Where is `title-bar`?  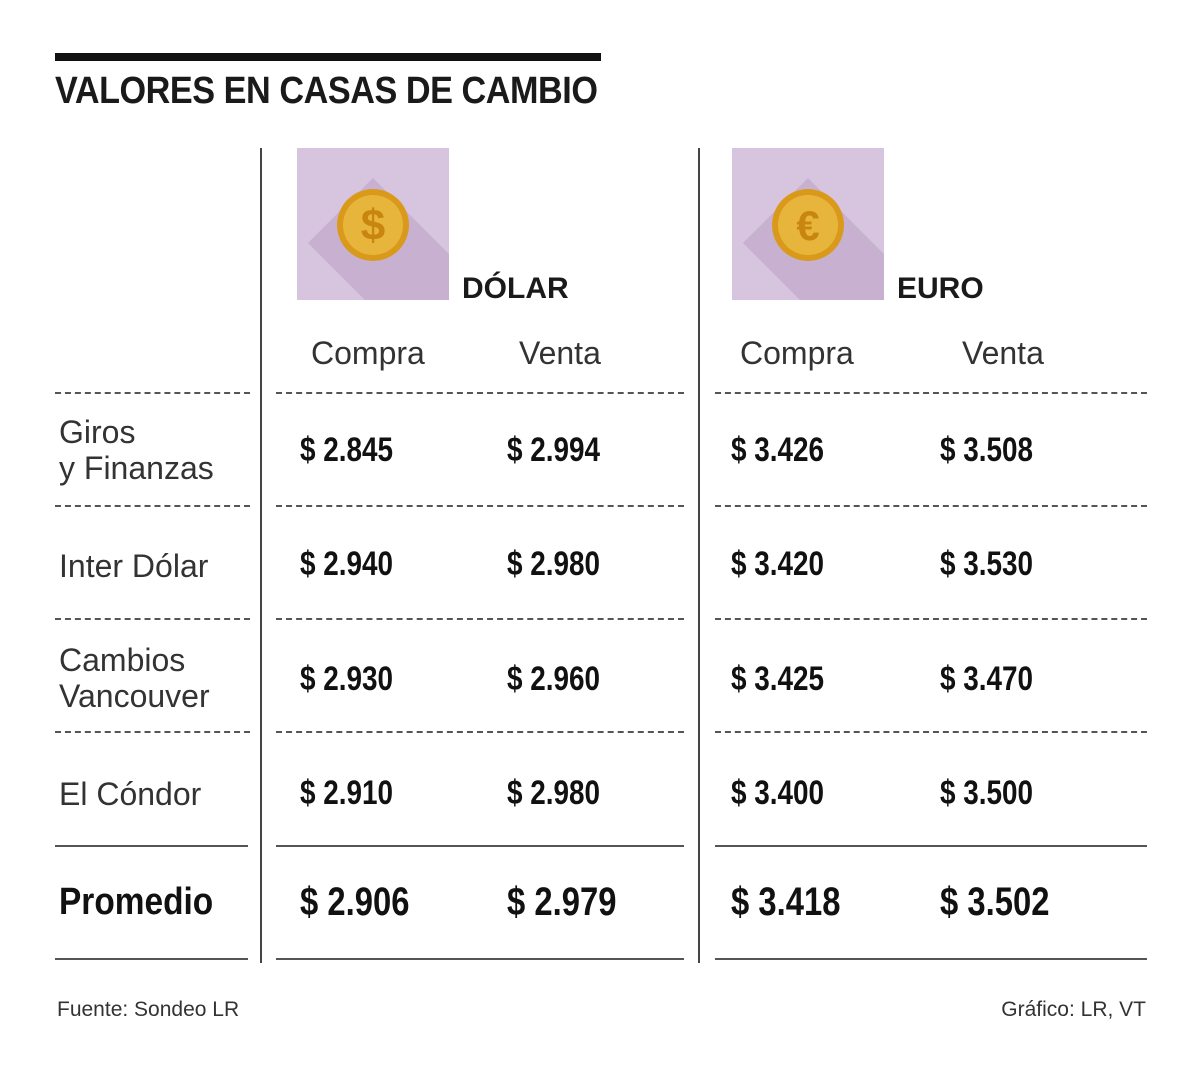 title-bar is located at coordinates (328, 57).